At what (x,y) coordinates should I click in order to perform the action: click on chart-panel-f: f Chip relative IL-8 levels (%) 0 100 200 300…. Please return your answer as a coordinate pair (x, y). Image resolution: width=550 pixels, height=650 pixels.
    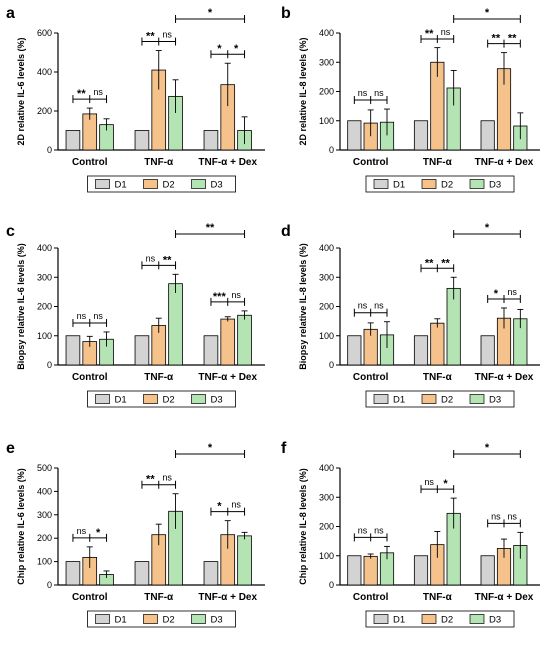
    Looking at the image, I should click on (410, 534).